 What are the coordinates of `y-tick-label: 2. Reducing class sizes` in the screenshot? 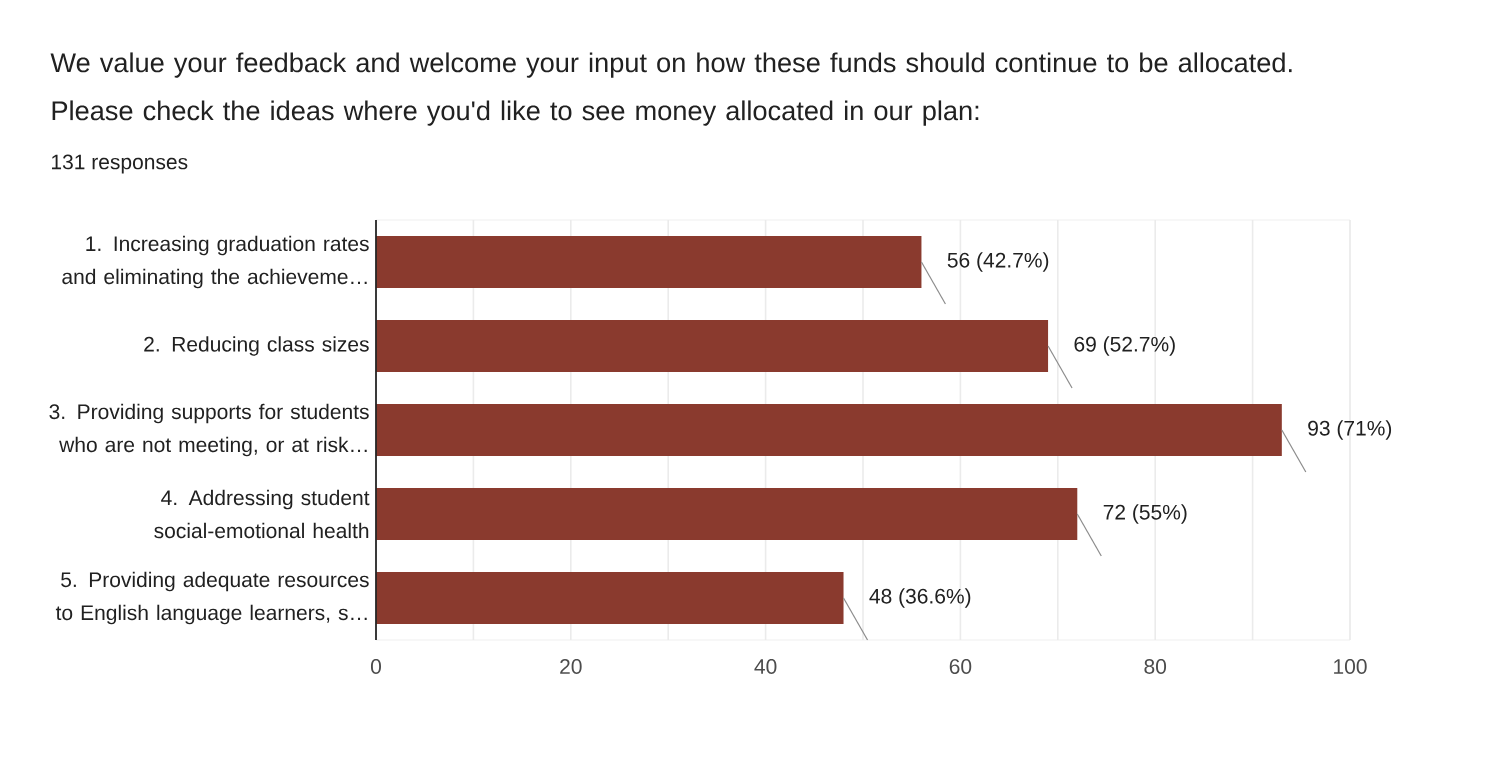 It's located at (256, 346).